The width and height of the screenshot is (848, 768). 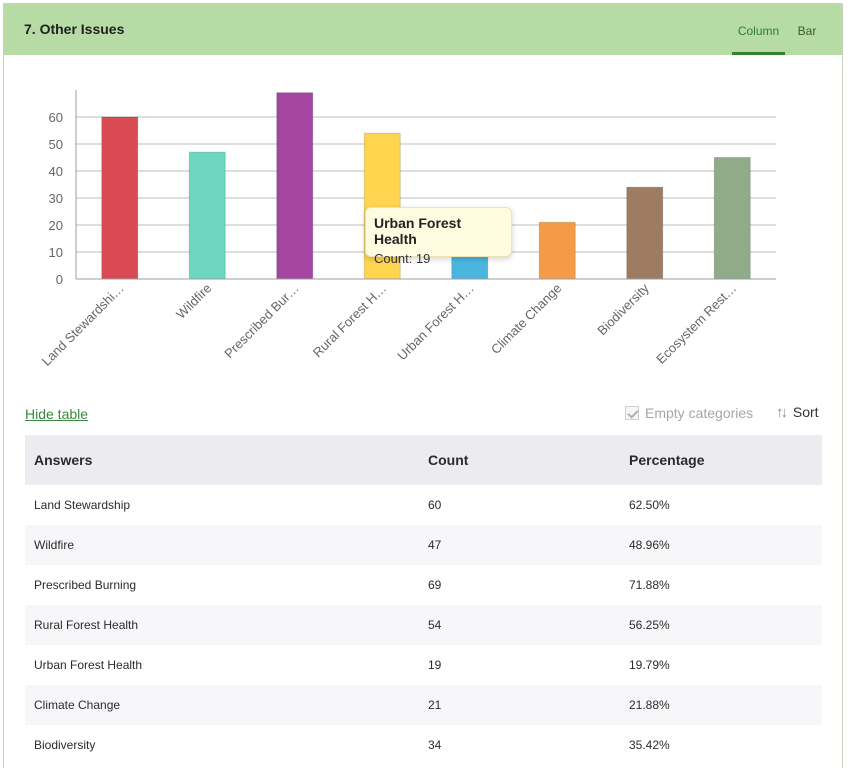 What do you see at coordinates (56, 198) in the screenshot?
I see `y-tick-label: 30` at bounding box center [56, 198].